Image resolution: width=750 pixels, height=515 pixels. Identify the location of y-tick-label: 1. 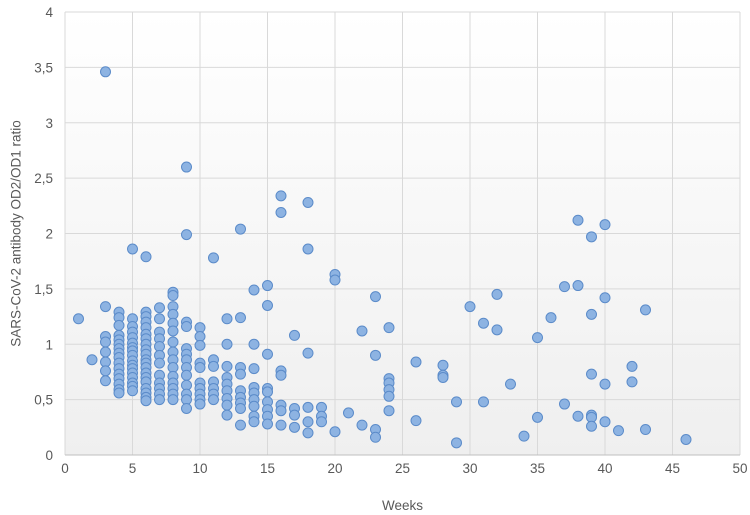
(49, 344).